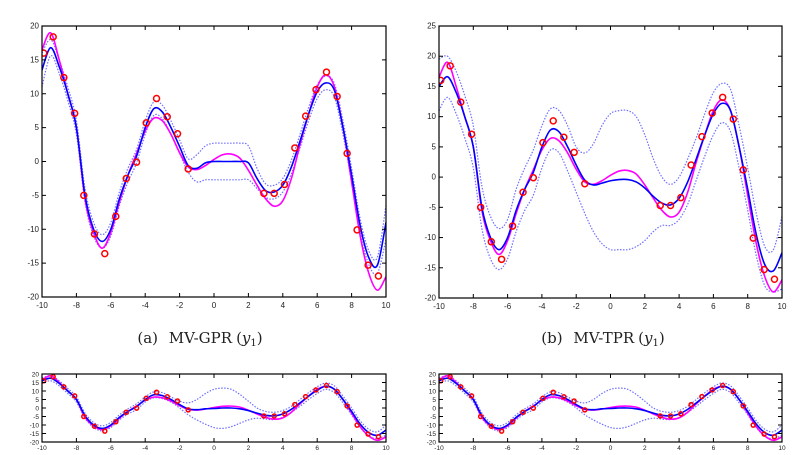 This screenshot has height=455, width=808. I want to click on y-tick-label: -20, so click(33, 297).